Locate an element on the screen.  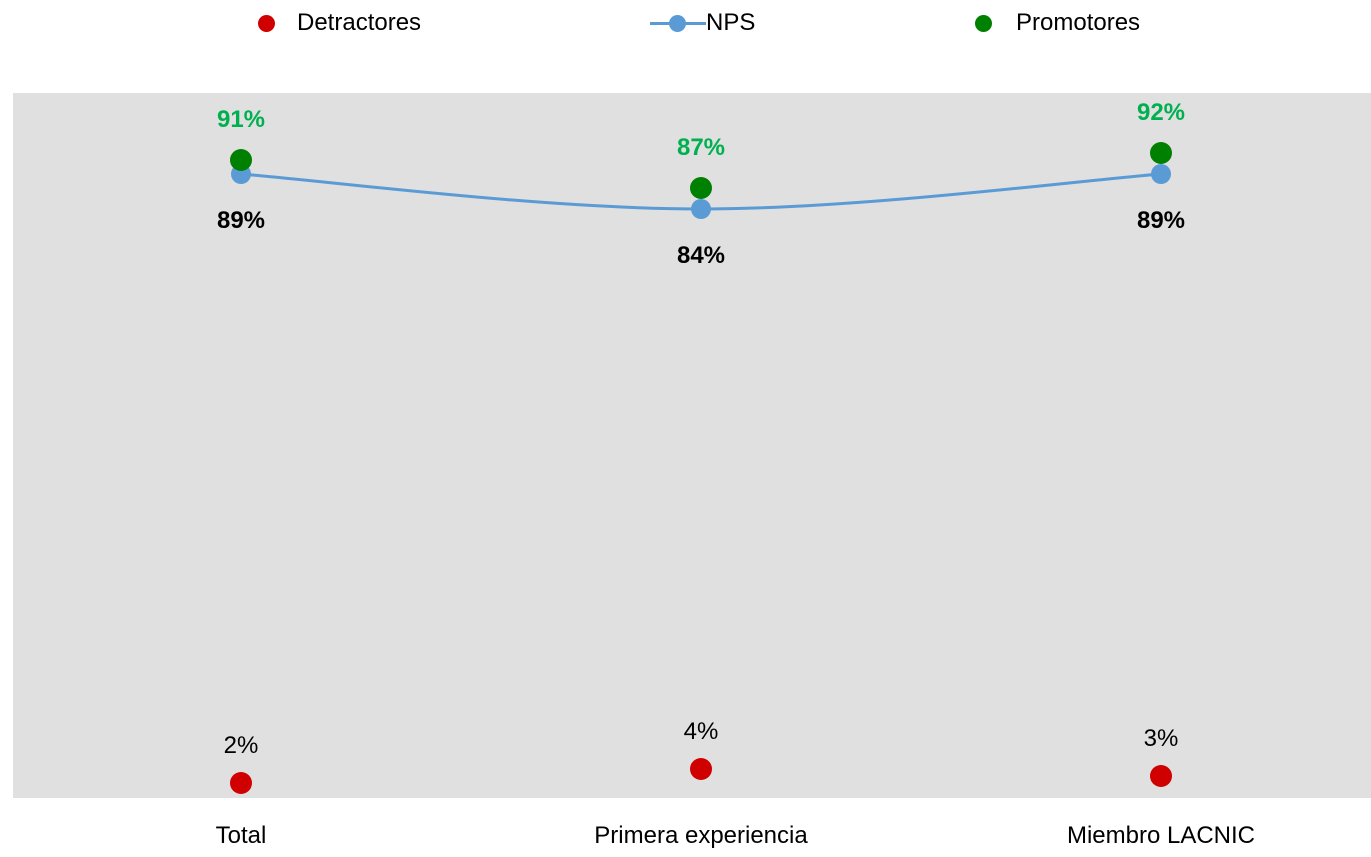
detractores-data-label: 3% is located at coordinates (1161, 738).